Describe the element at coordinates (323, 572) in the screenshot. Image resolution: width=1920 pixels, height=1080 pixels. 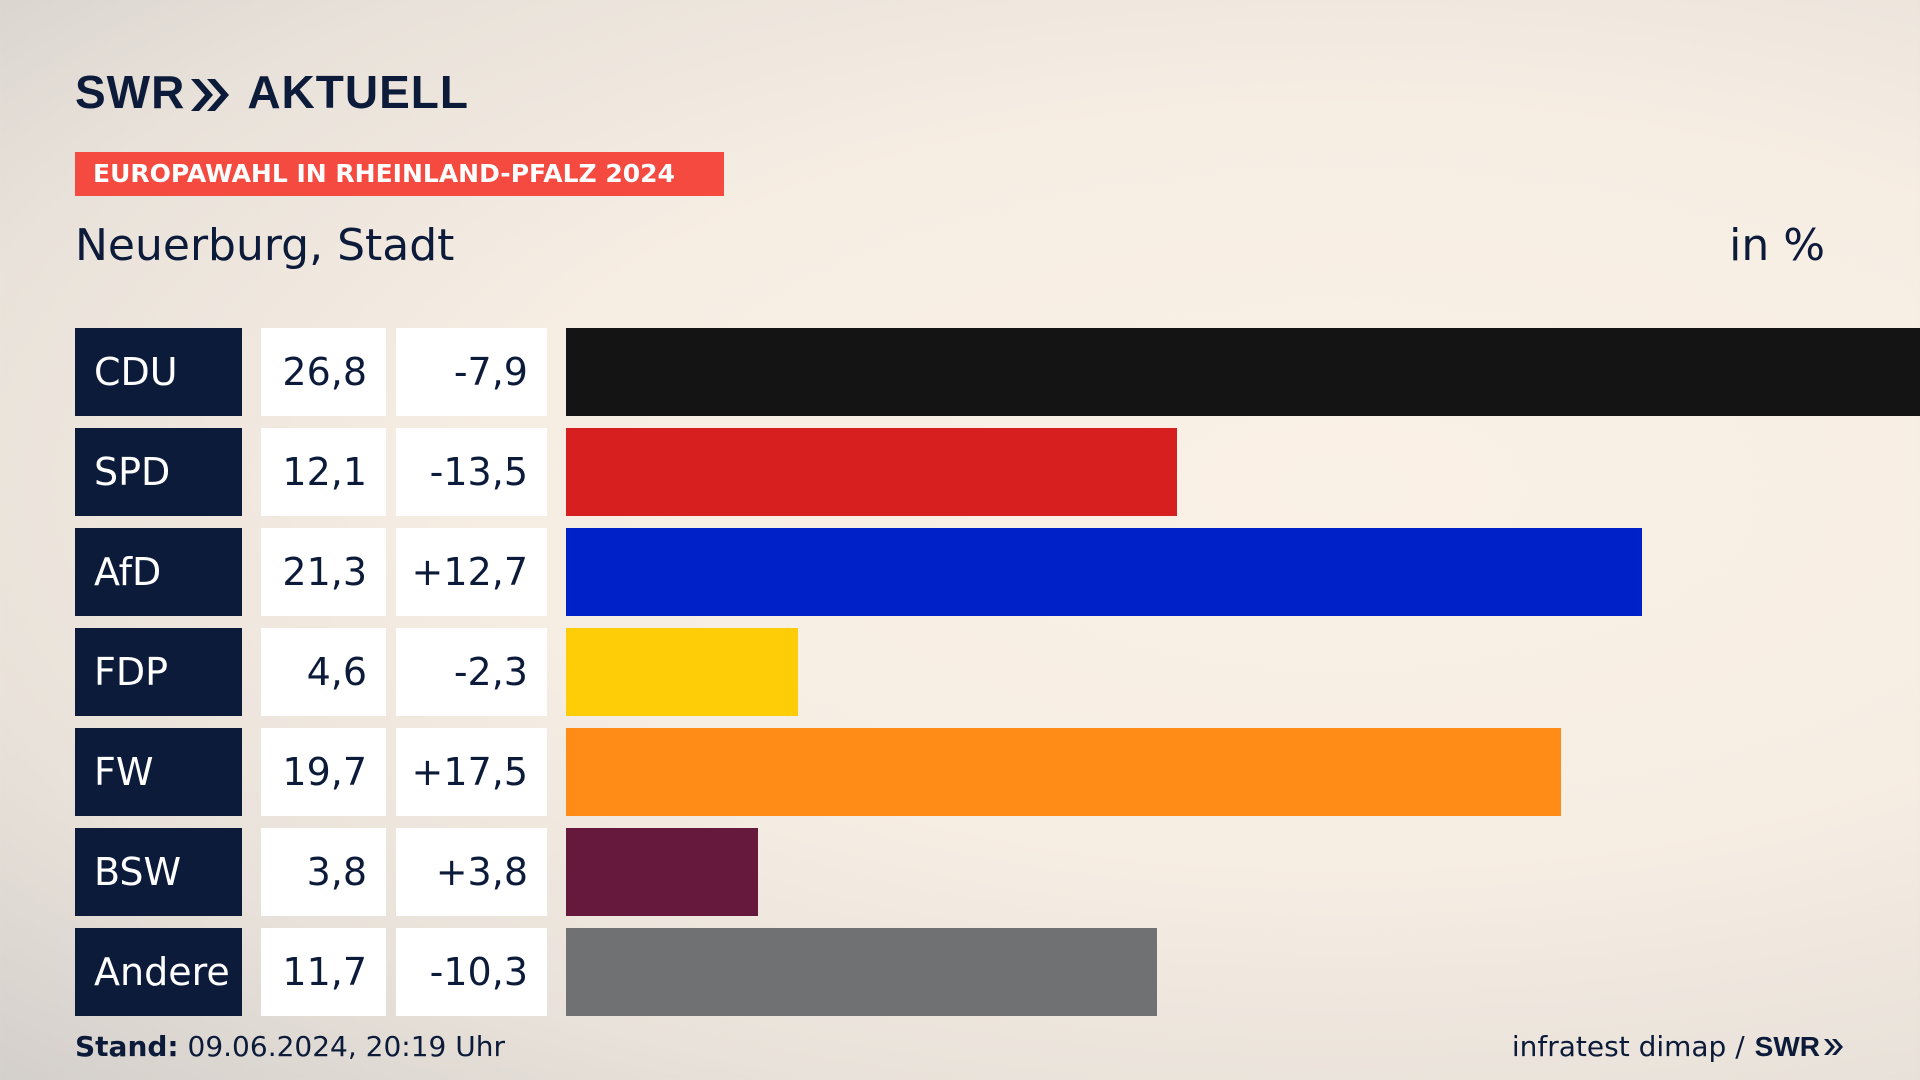
I see `share-value: 21,3` at that location.